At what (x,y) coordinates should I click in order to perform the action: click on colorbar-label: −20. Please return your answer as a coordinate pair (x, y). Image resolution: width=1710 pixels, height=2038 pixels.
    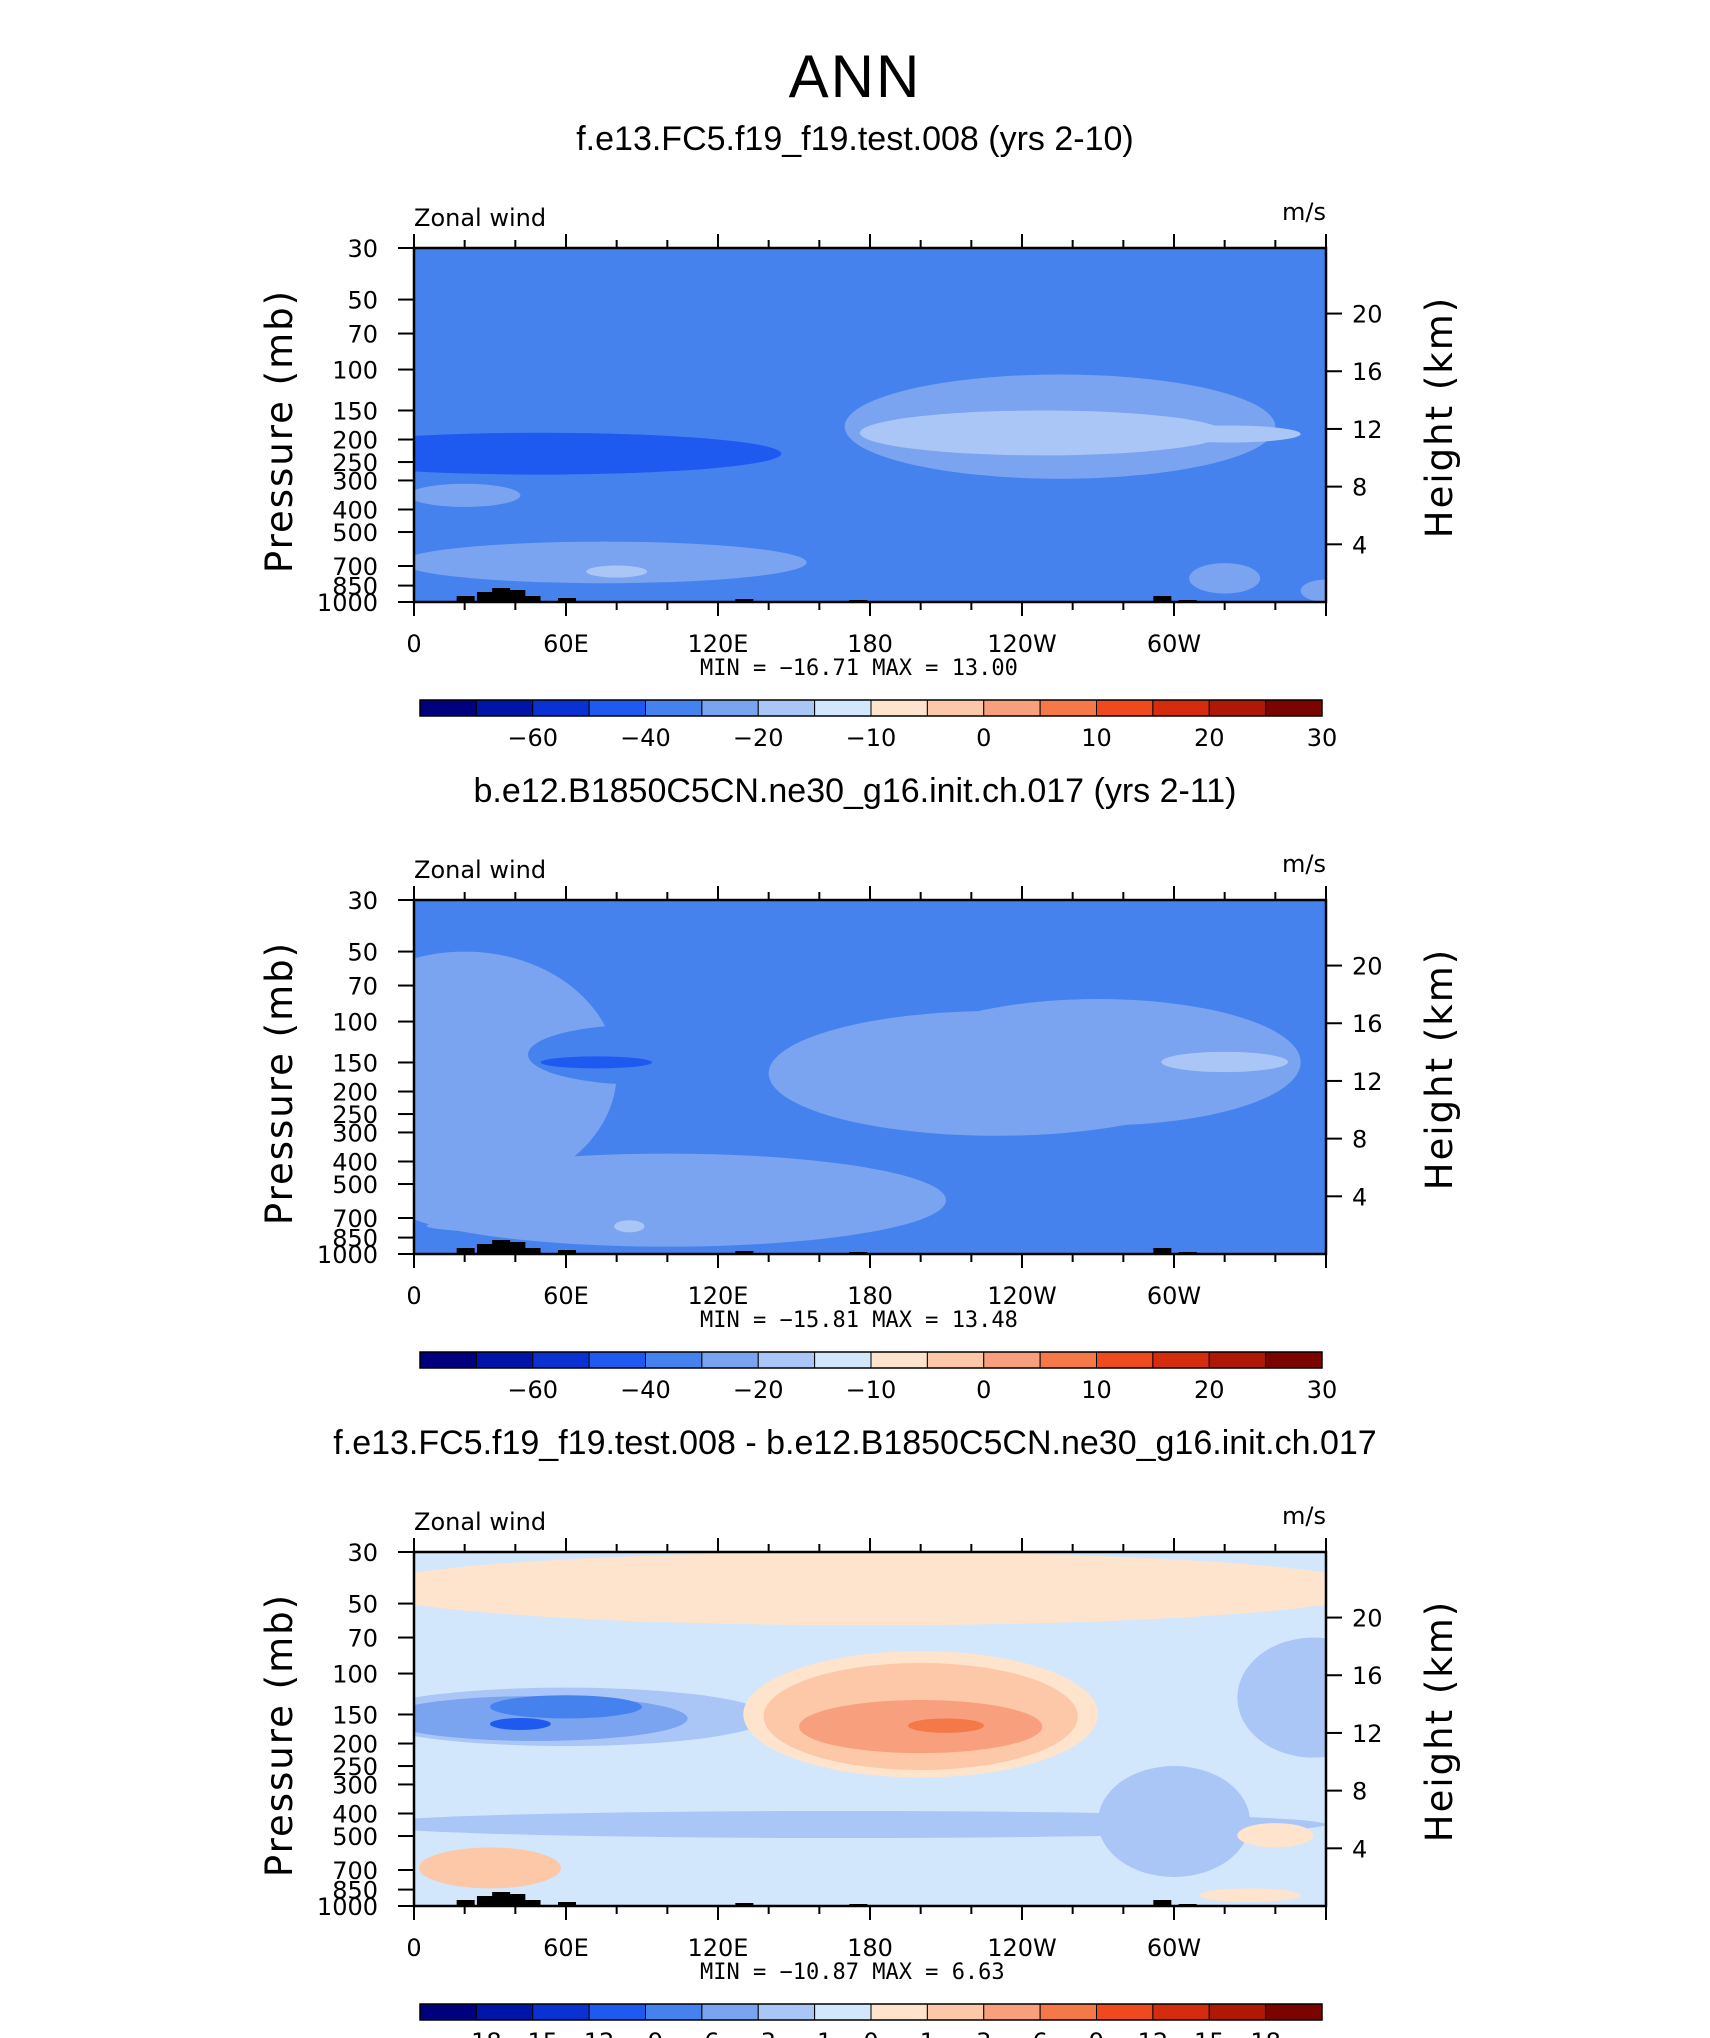
    Looking at the image, I should click on (758, 1390).